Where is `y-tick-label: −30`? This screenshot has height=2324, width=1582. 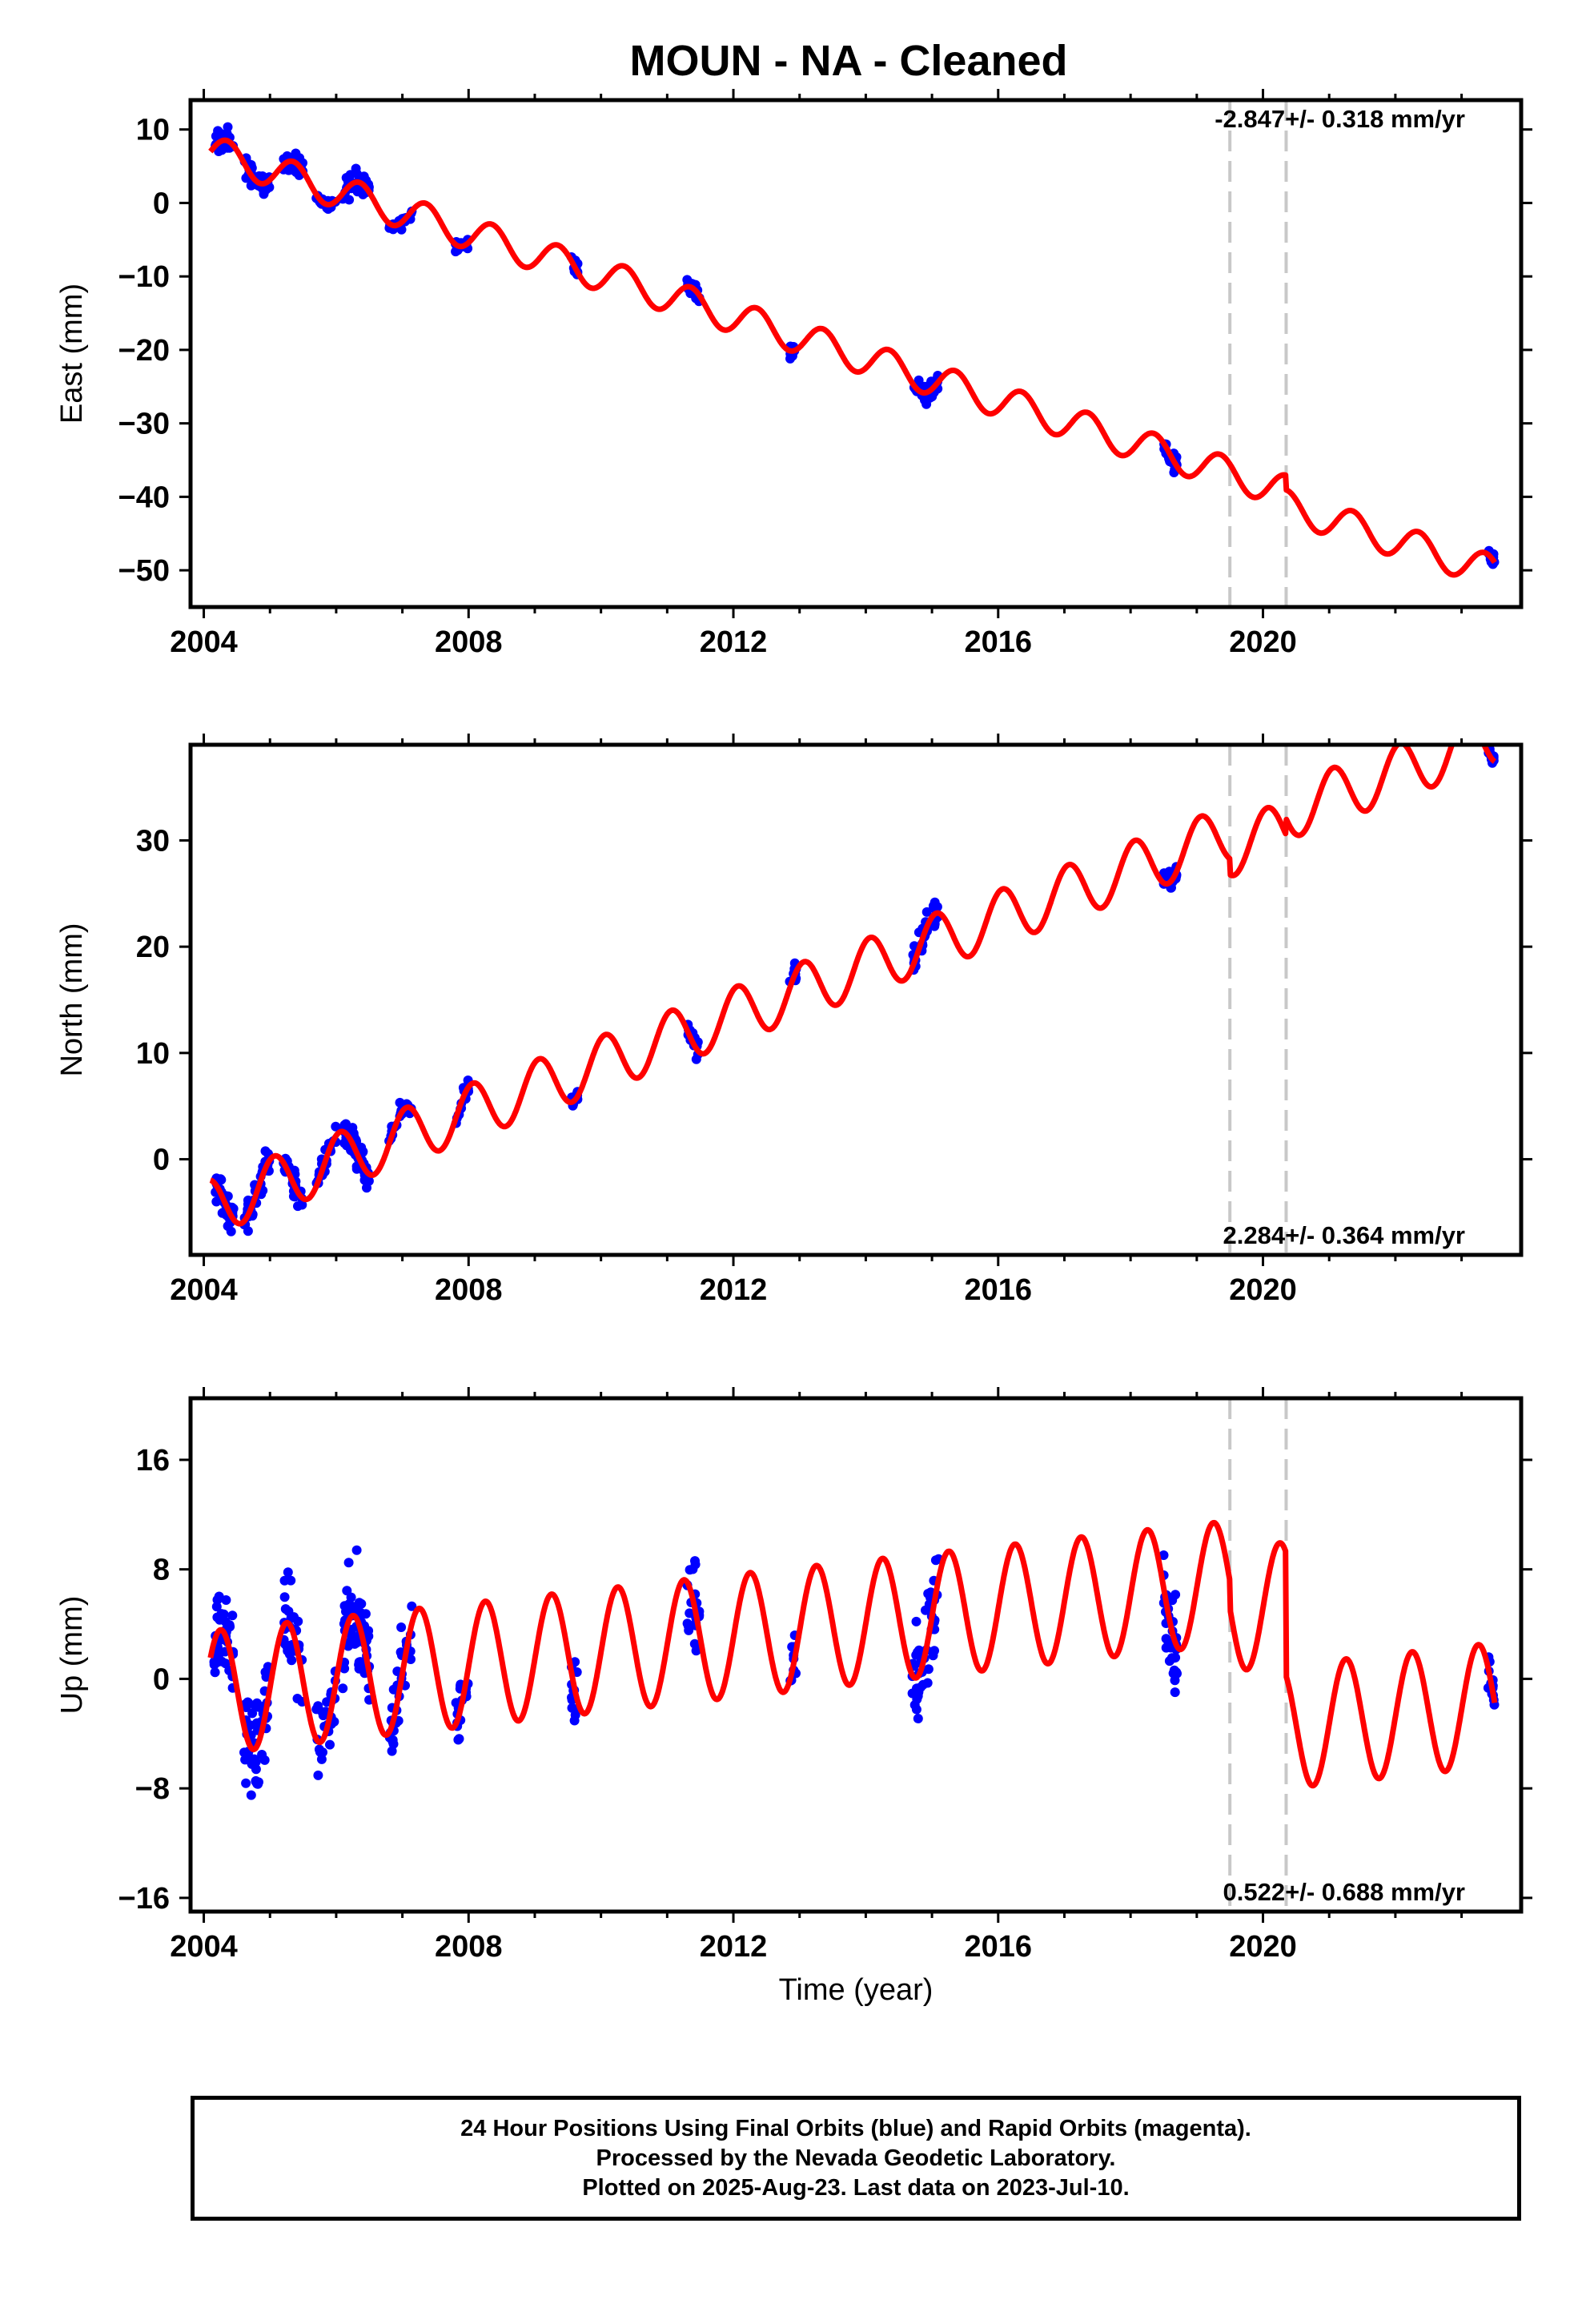
y-tick-label: −30 is located at coordinates (144, 424).